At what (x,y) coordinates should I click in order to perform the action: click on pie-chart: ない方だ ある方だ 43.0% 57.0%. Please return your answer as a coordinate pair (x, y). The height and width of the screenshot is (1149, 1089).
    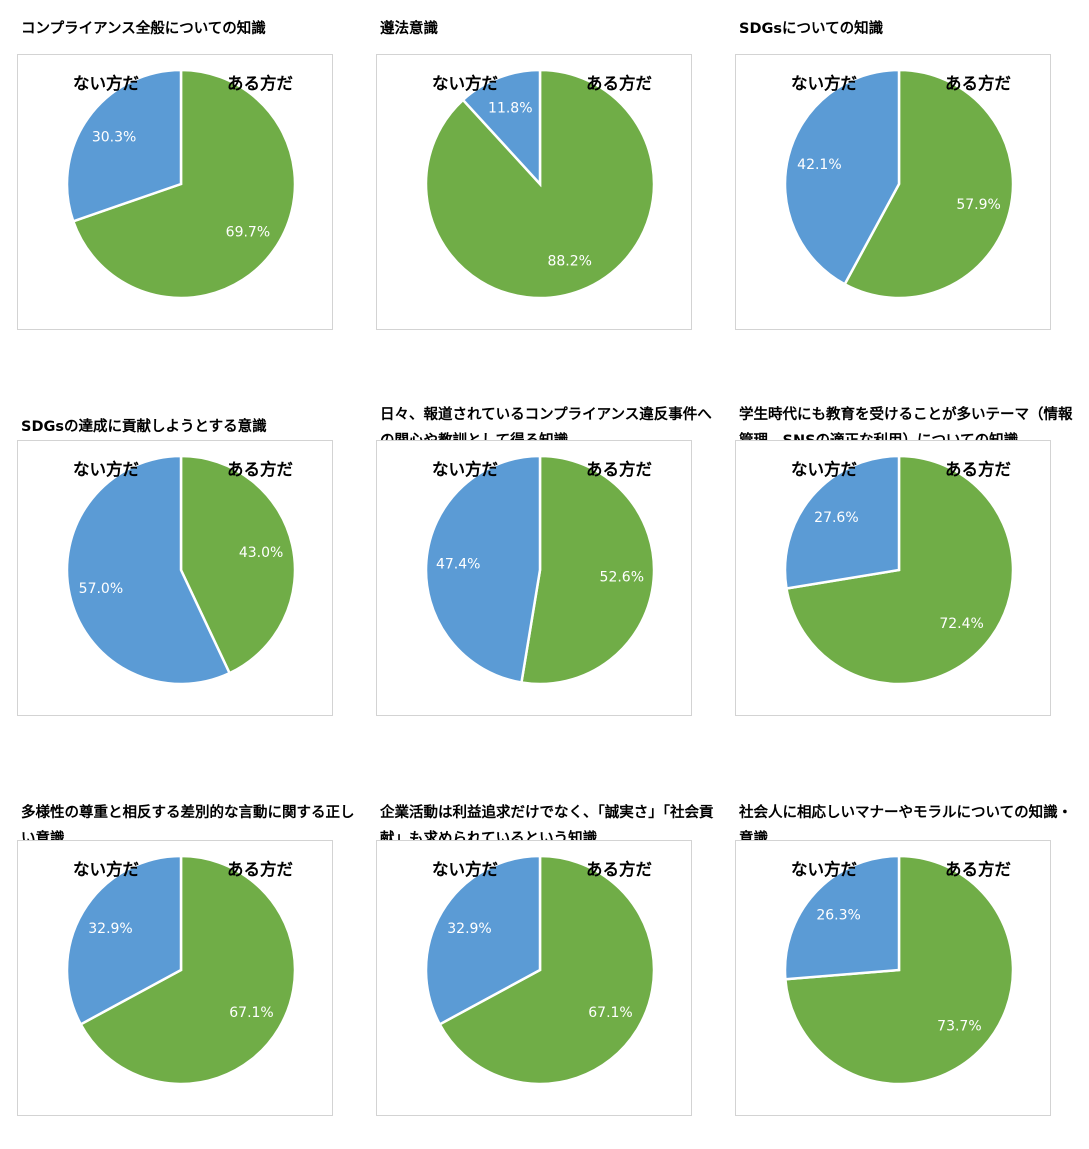
    Looking at the image, I should click on (181, 570).